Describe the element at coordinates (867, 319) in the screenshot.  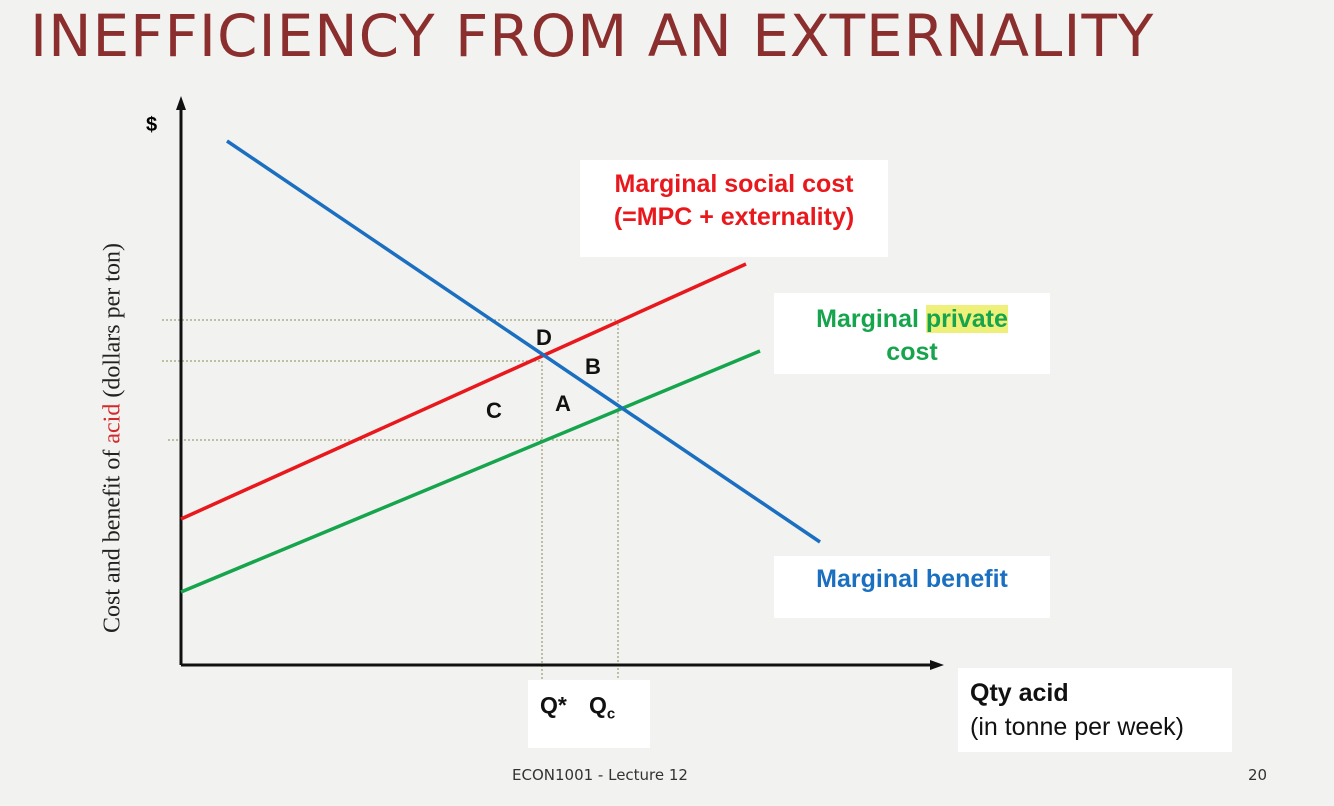
I see `mpc-label-word1: Marginal` at that location.